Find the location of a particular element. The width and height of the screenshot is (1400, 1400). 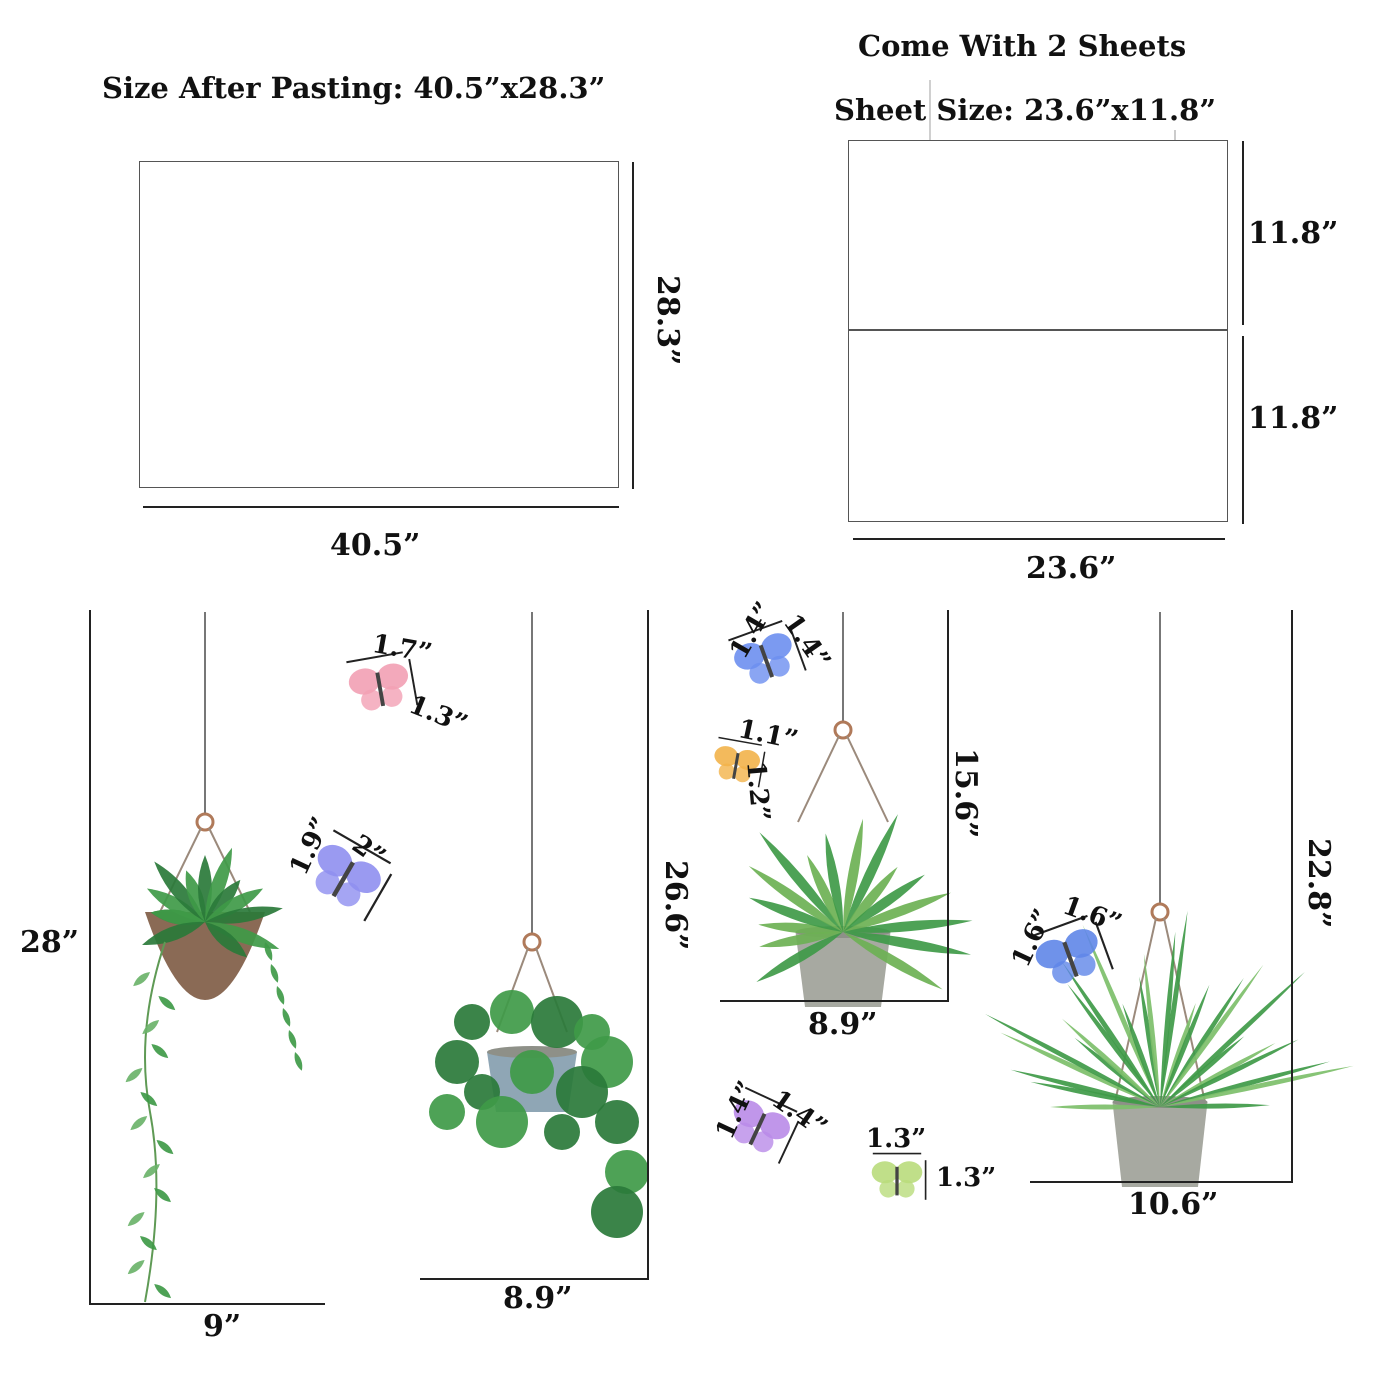

dracaena-plant-illustration is located at coordinates (860, 809).